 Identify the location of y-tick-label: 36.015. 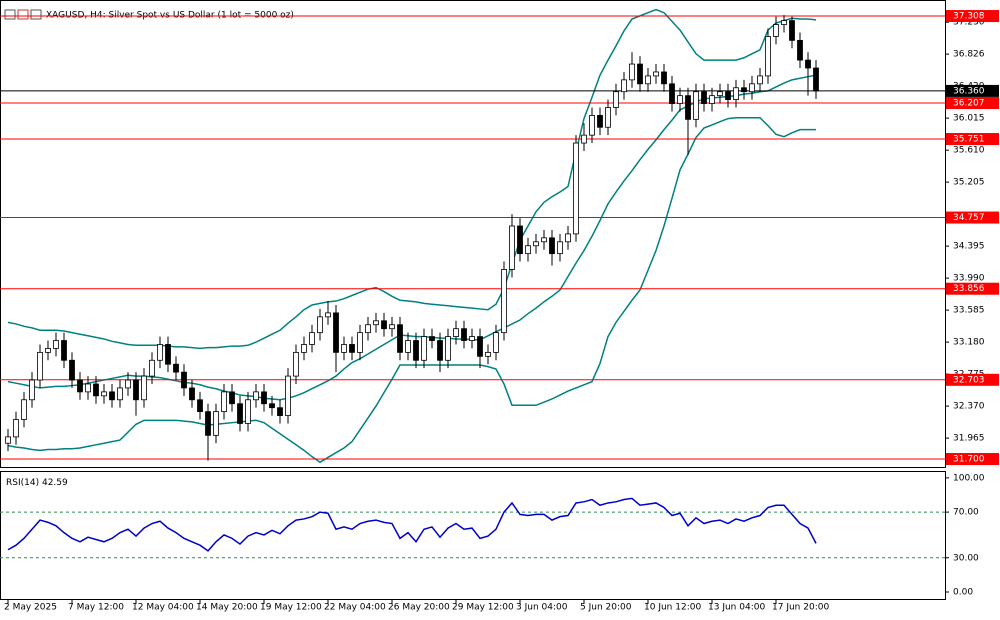
(969, 119).